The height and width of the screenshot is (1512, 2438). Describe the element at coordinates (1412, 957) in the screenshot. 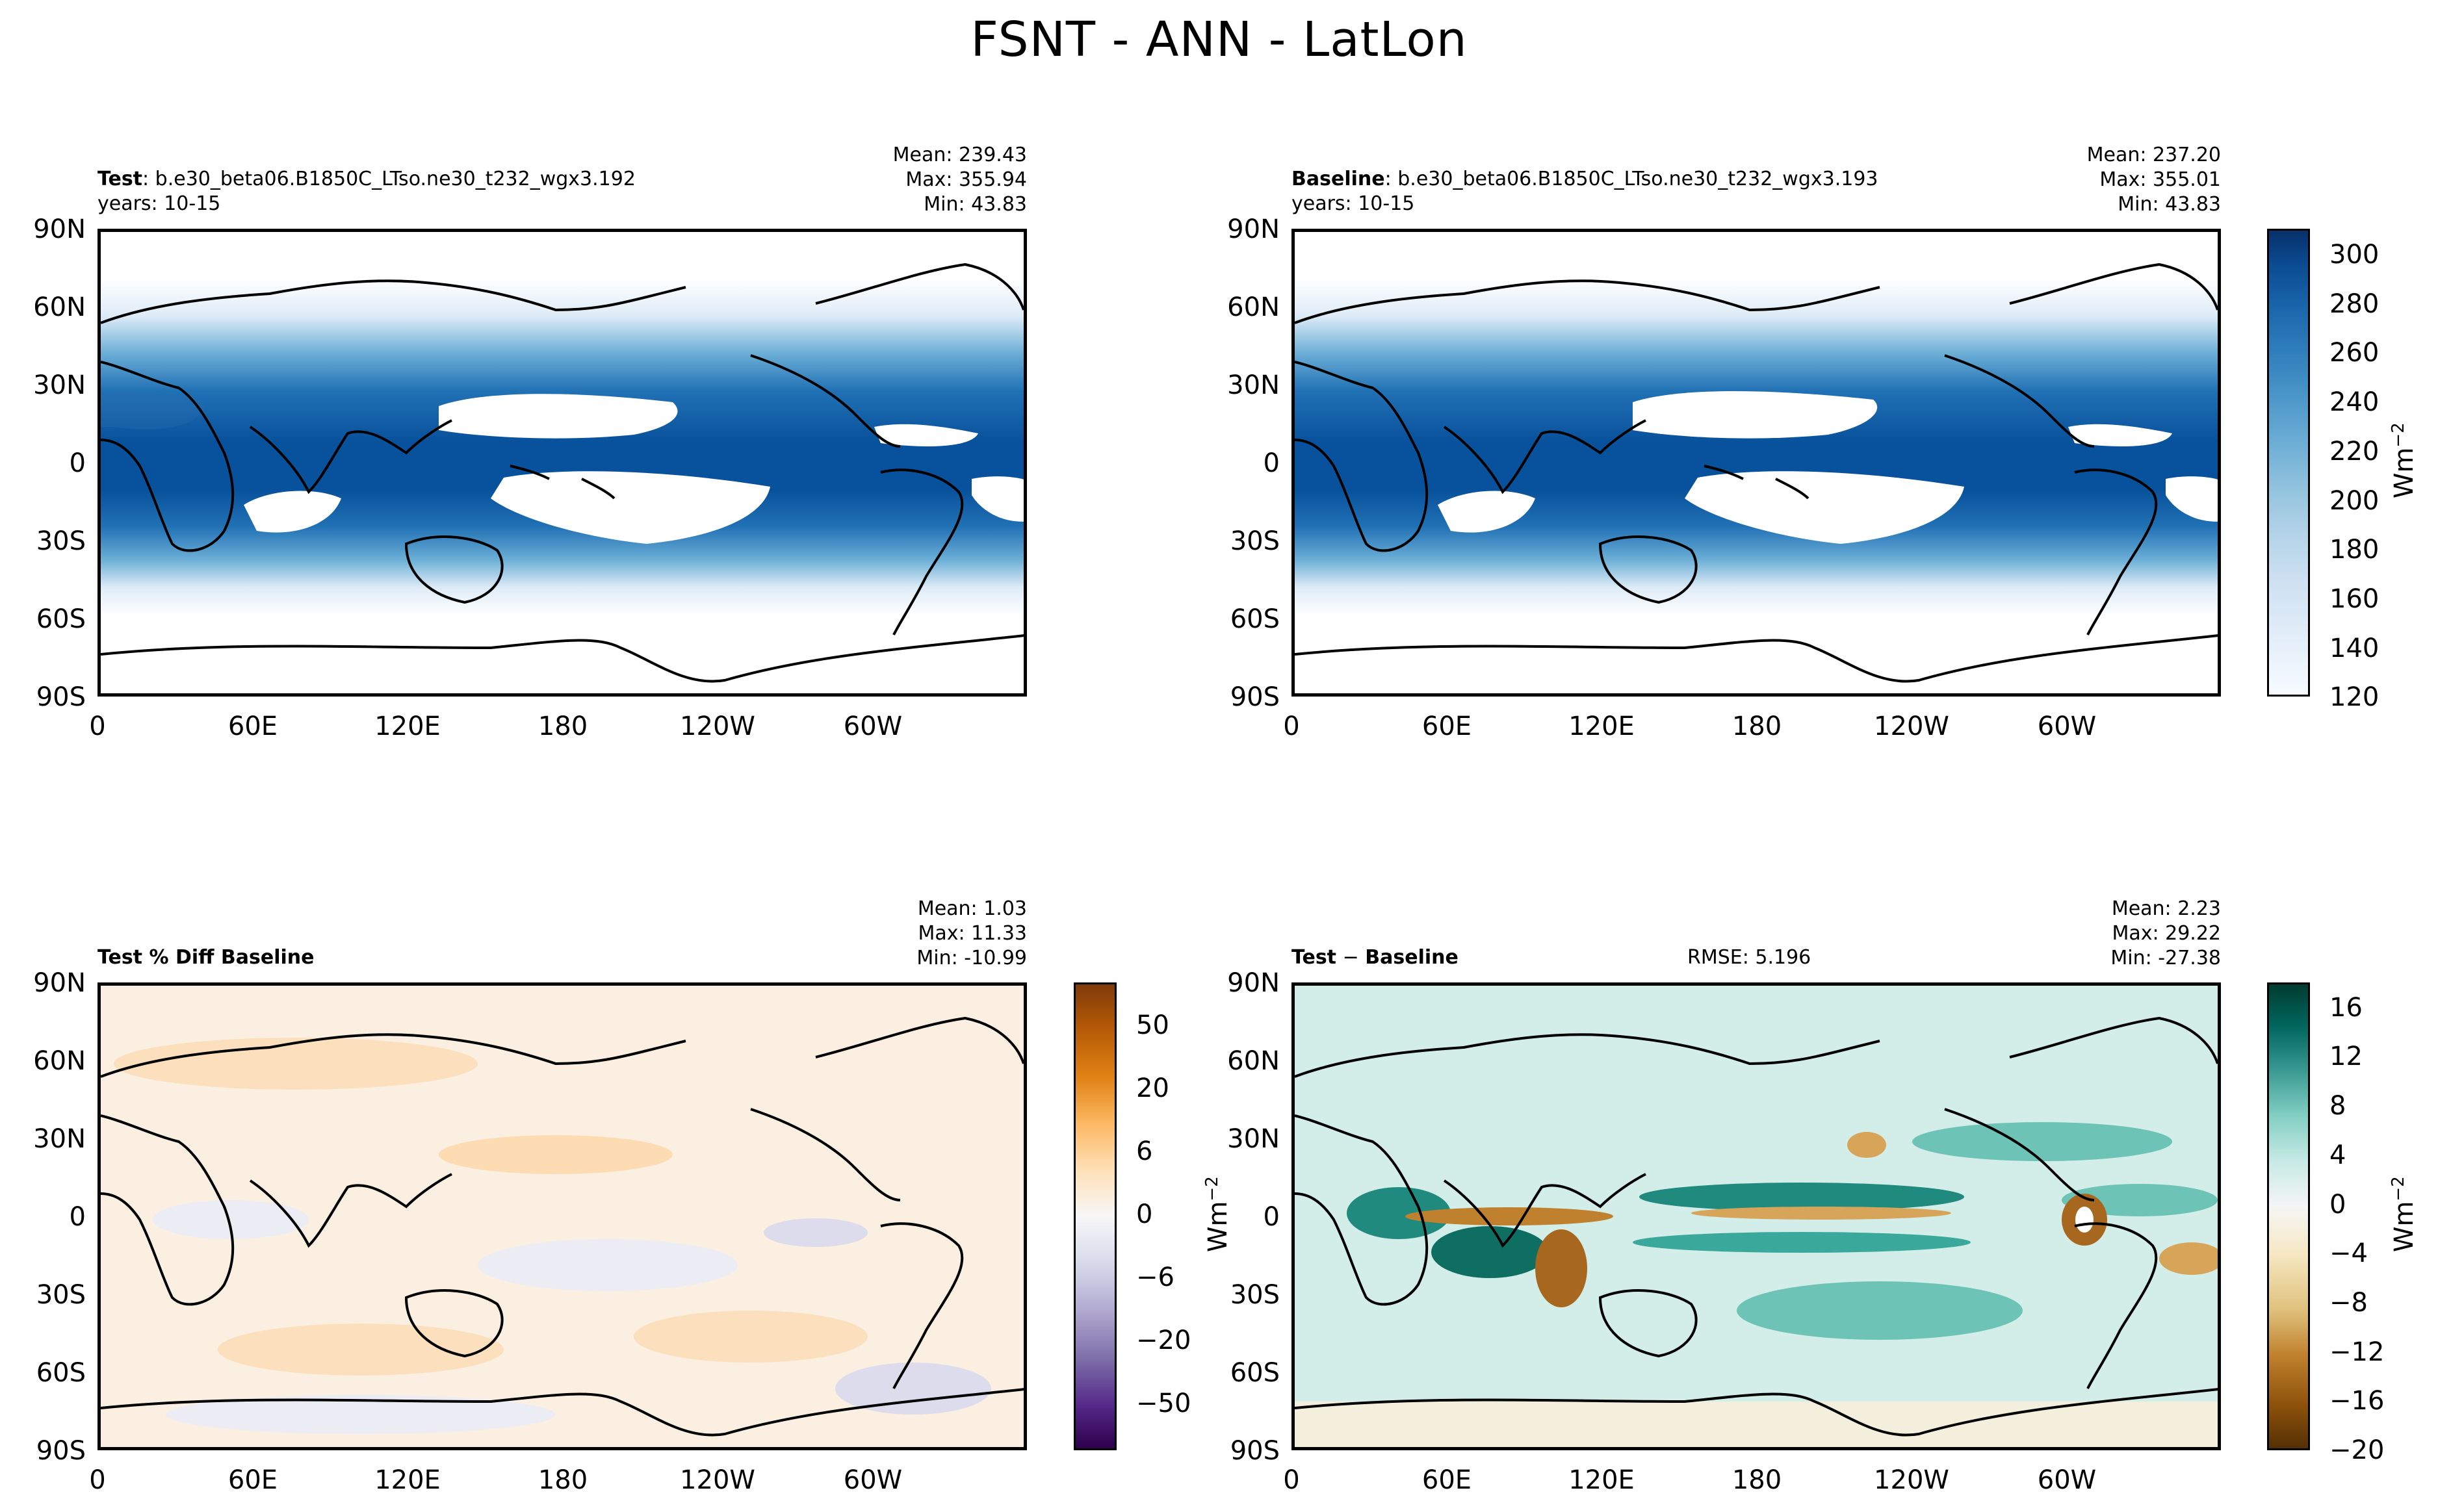

I see `diff-label-bold2: Baseline` at that location.